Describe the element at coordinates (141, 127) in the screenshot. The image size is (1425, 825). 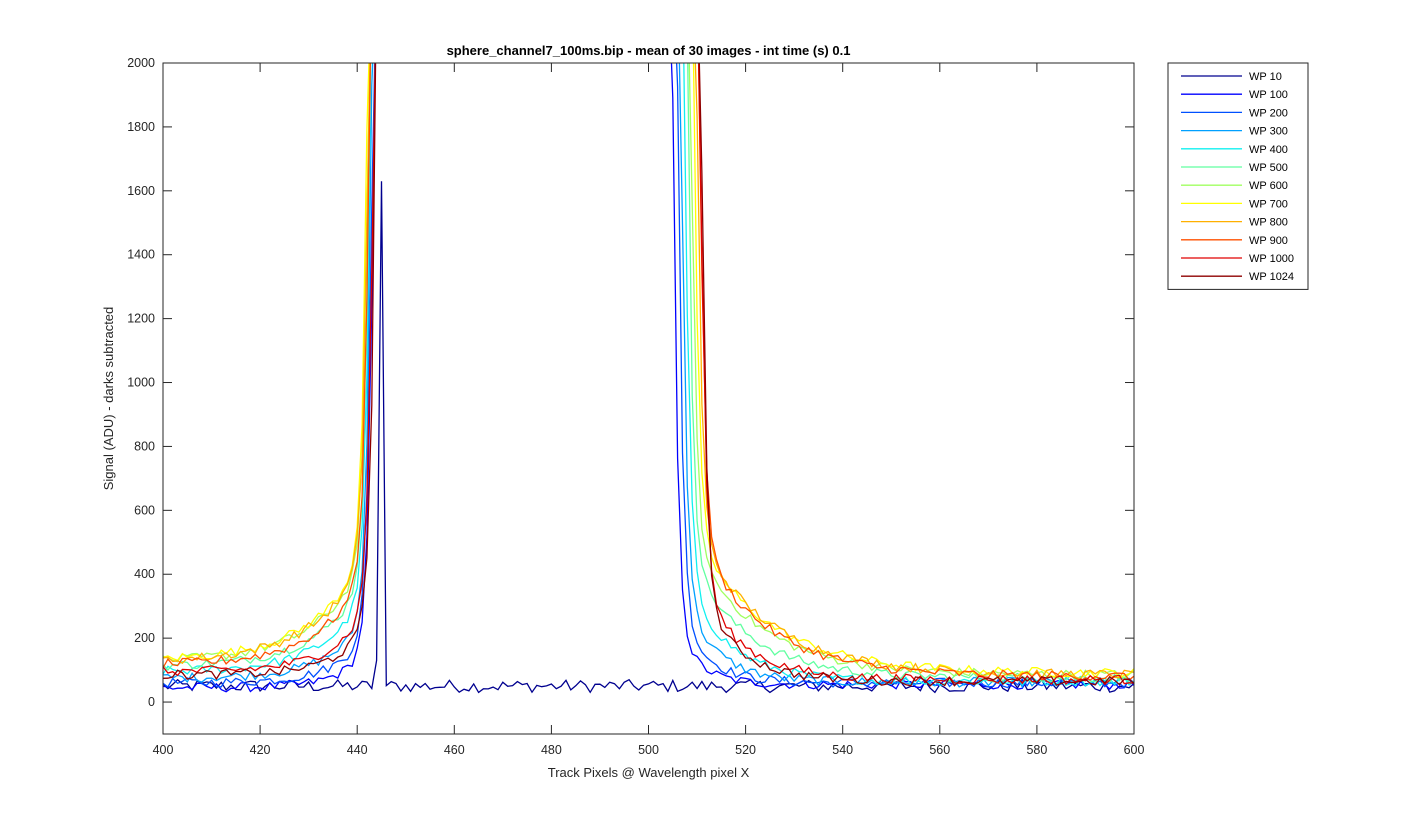
I see `y-tick-label: 1800` at that location.